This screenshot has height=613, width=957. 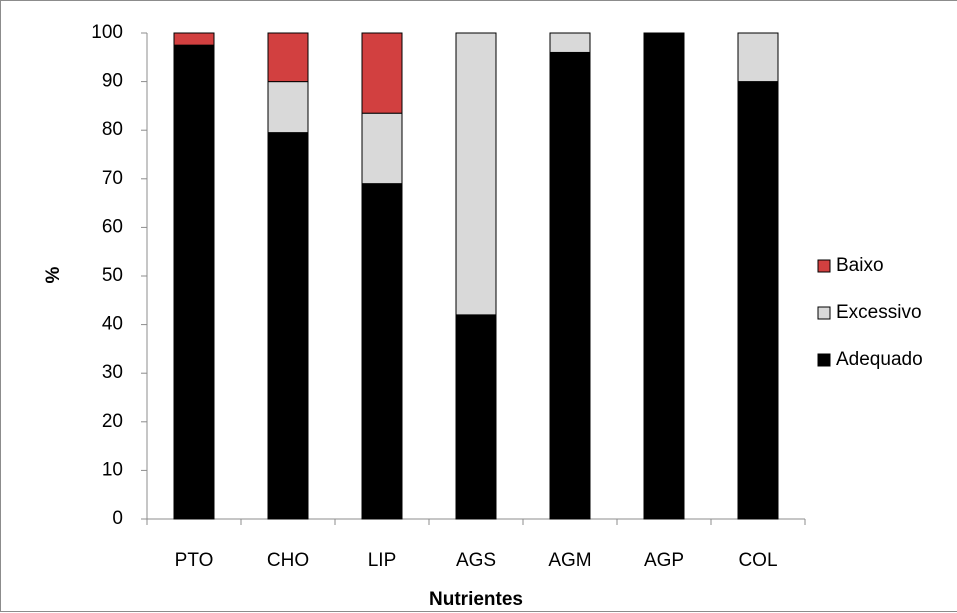 I want to click on bar-segment-adequado-agp, so click(x=664, y=276).